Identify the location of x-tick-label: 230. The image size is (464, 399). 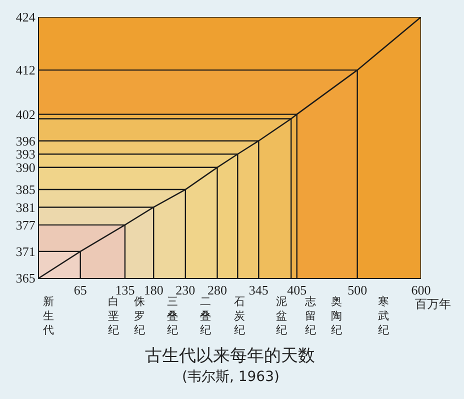
(186, 290).